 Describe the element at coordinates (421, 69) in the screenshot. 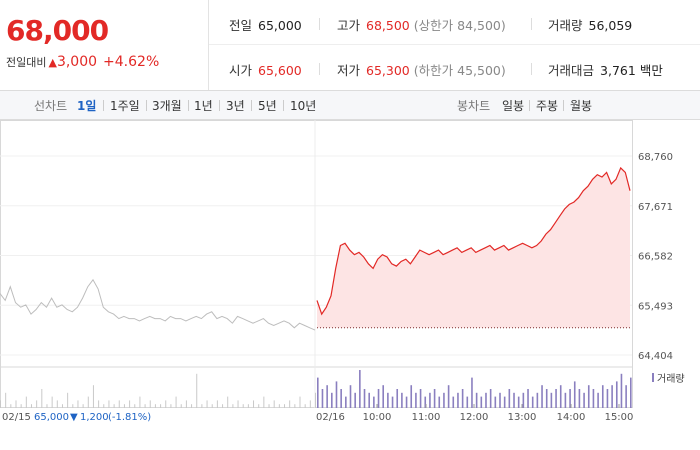

I see `stat-low: 저가 65,300 (하한가 45,500)` at that location.